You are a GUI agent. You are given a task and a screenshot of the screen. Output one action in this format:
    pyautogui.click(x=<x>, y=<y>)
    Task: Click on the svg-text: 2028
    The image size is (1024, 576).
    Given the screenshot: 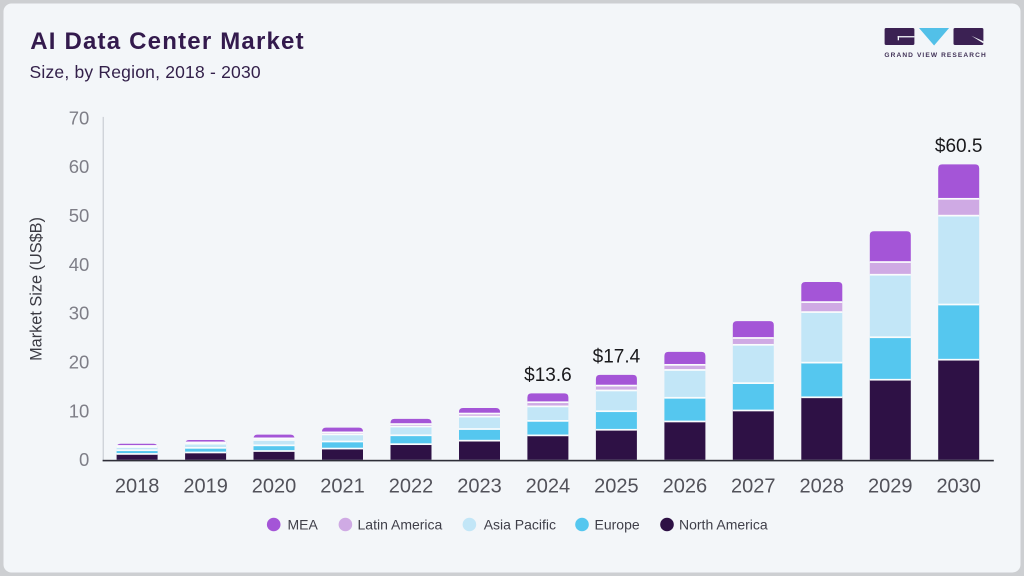 What is the action you would take?
    pyautogui.click(x=822, y=487)
    